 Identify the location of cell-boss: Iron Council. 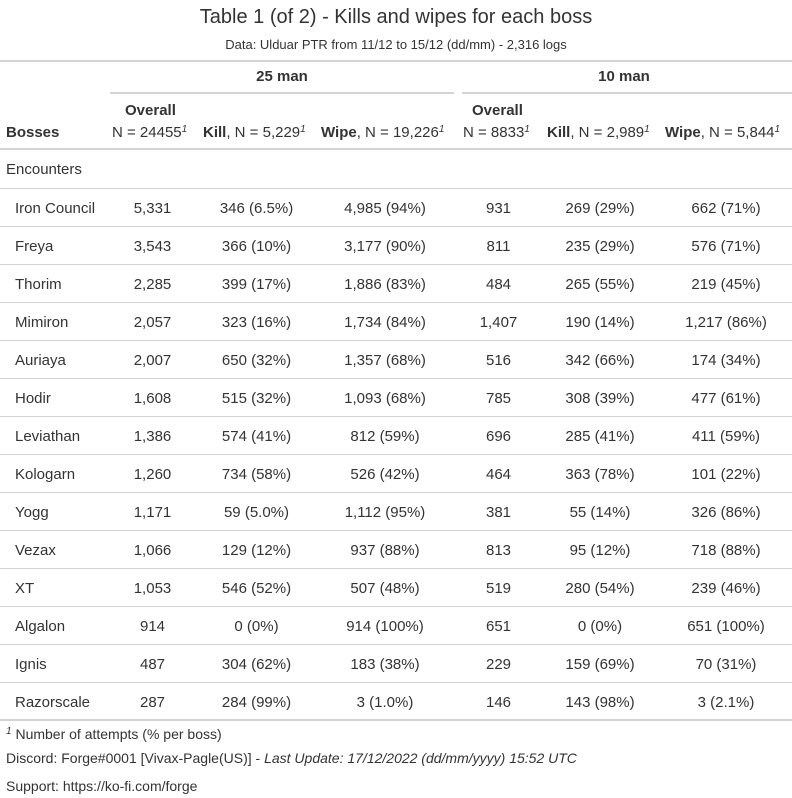
(55, 208).